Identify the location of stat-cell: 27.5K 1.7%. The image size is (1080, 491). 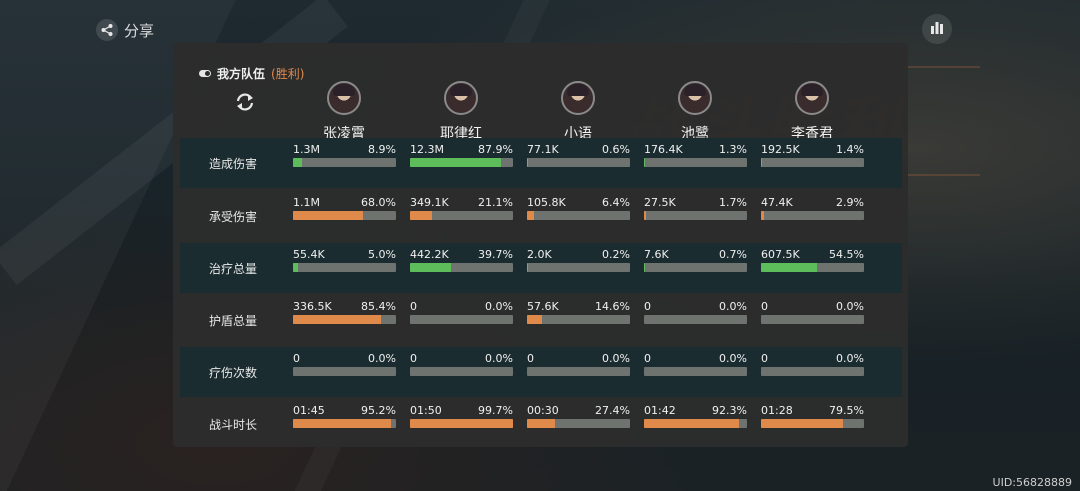
(695, 211).